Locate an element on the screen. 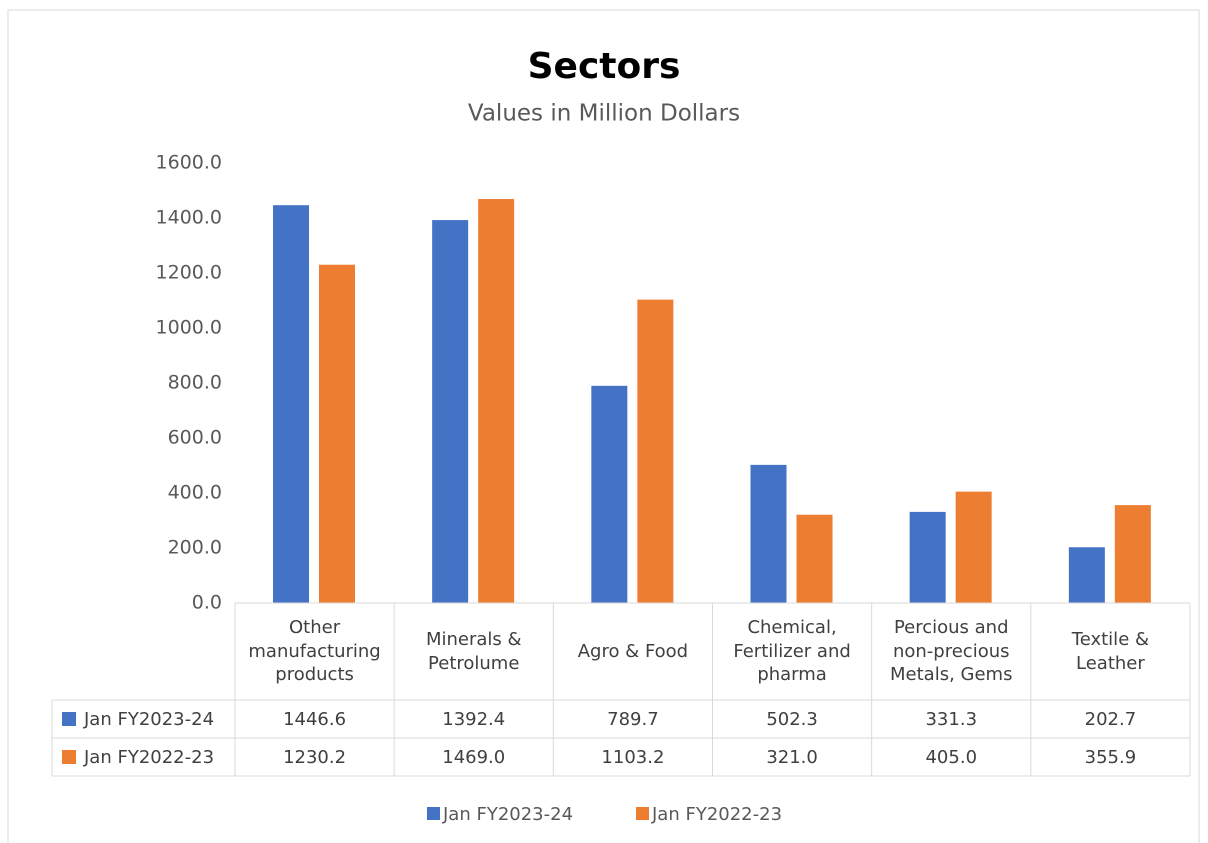  x-tick-label: Percious and non-precious Metals, Gems is located at coordinates (951, 651).